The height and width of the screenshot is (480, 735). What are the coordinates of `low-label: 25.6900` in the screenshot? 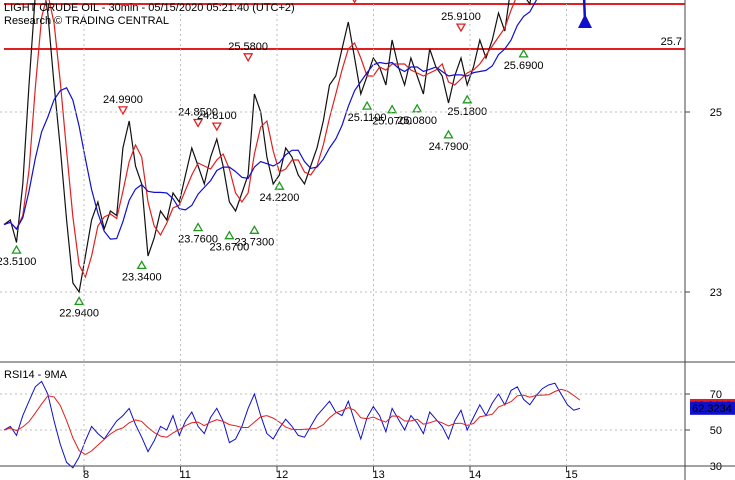 It's located at (524, 66).